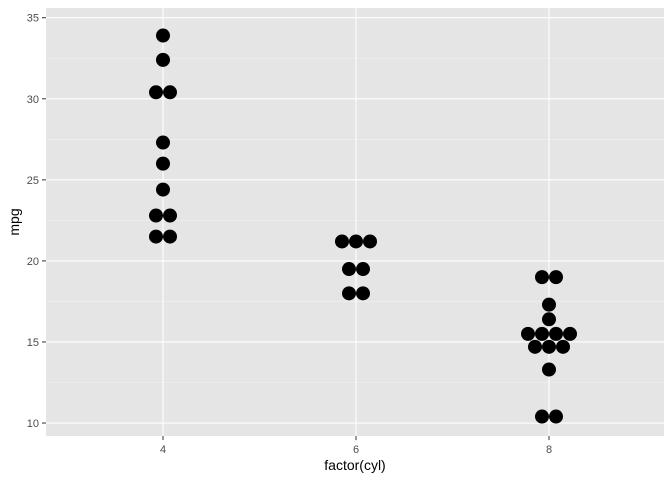  I want to click on x-axis-title: factor(cyl), so click(354, 465).